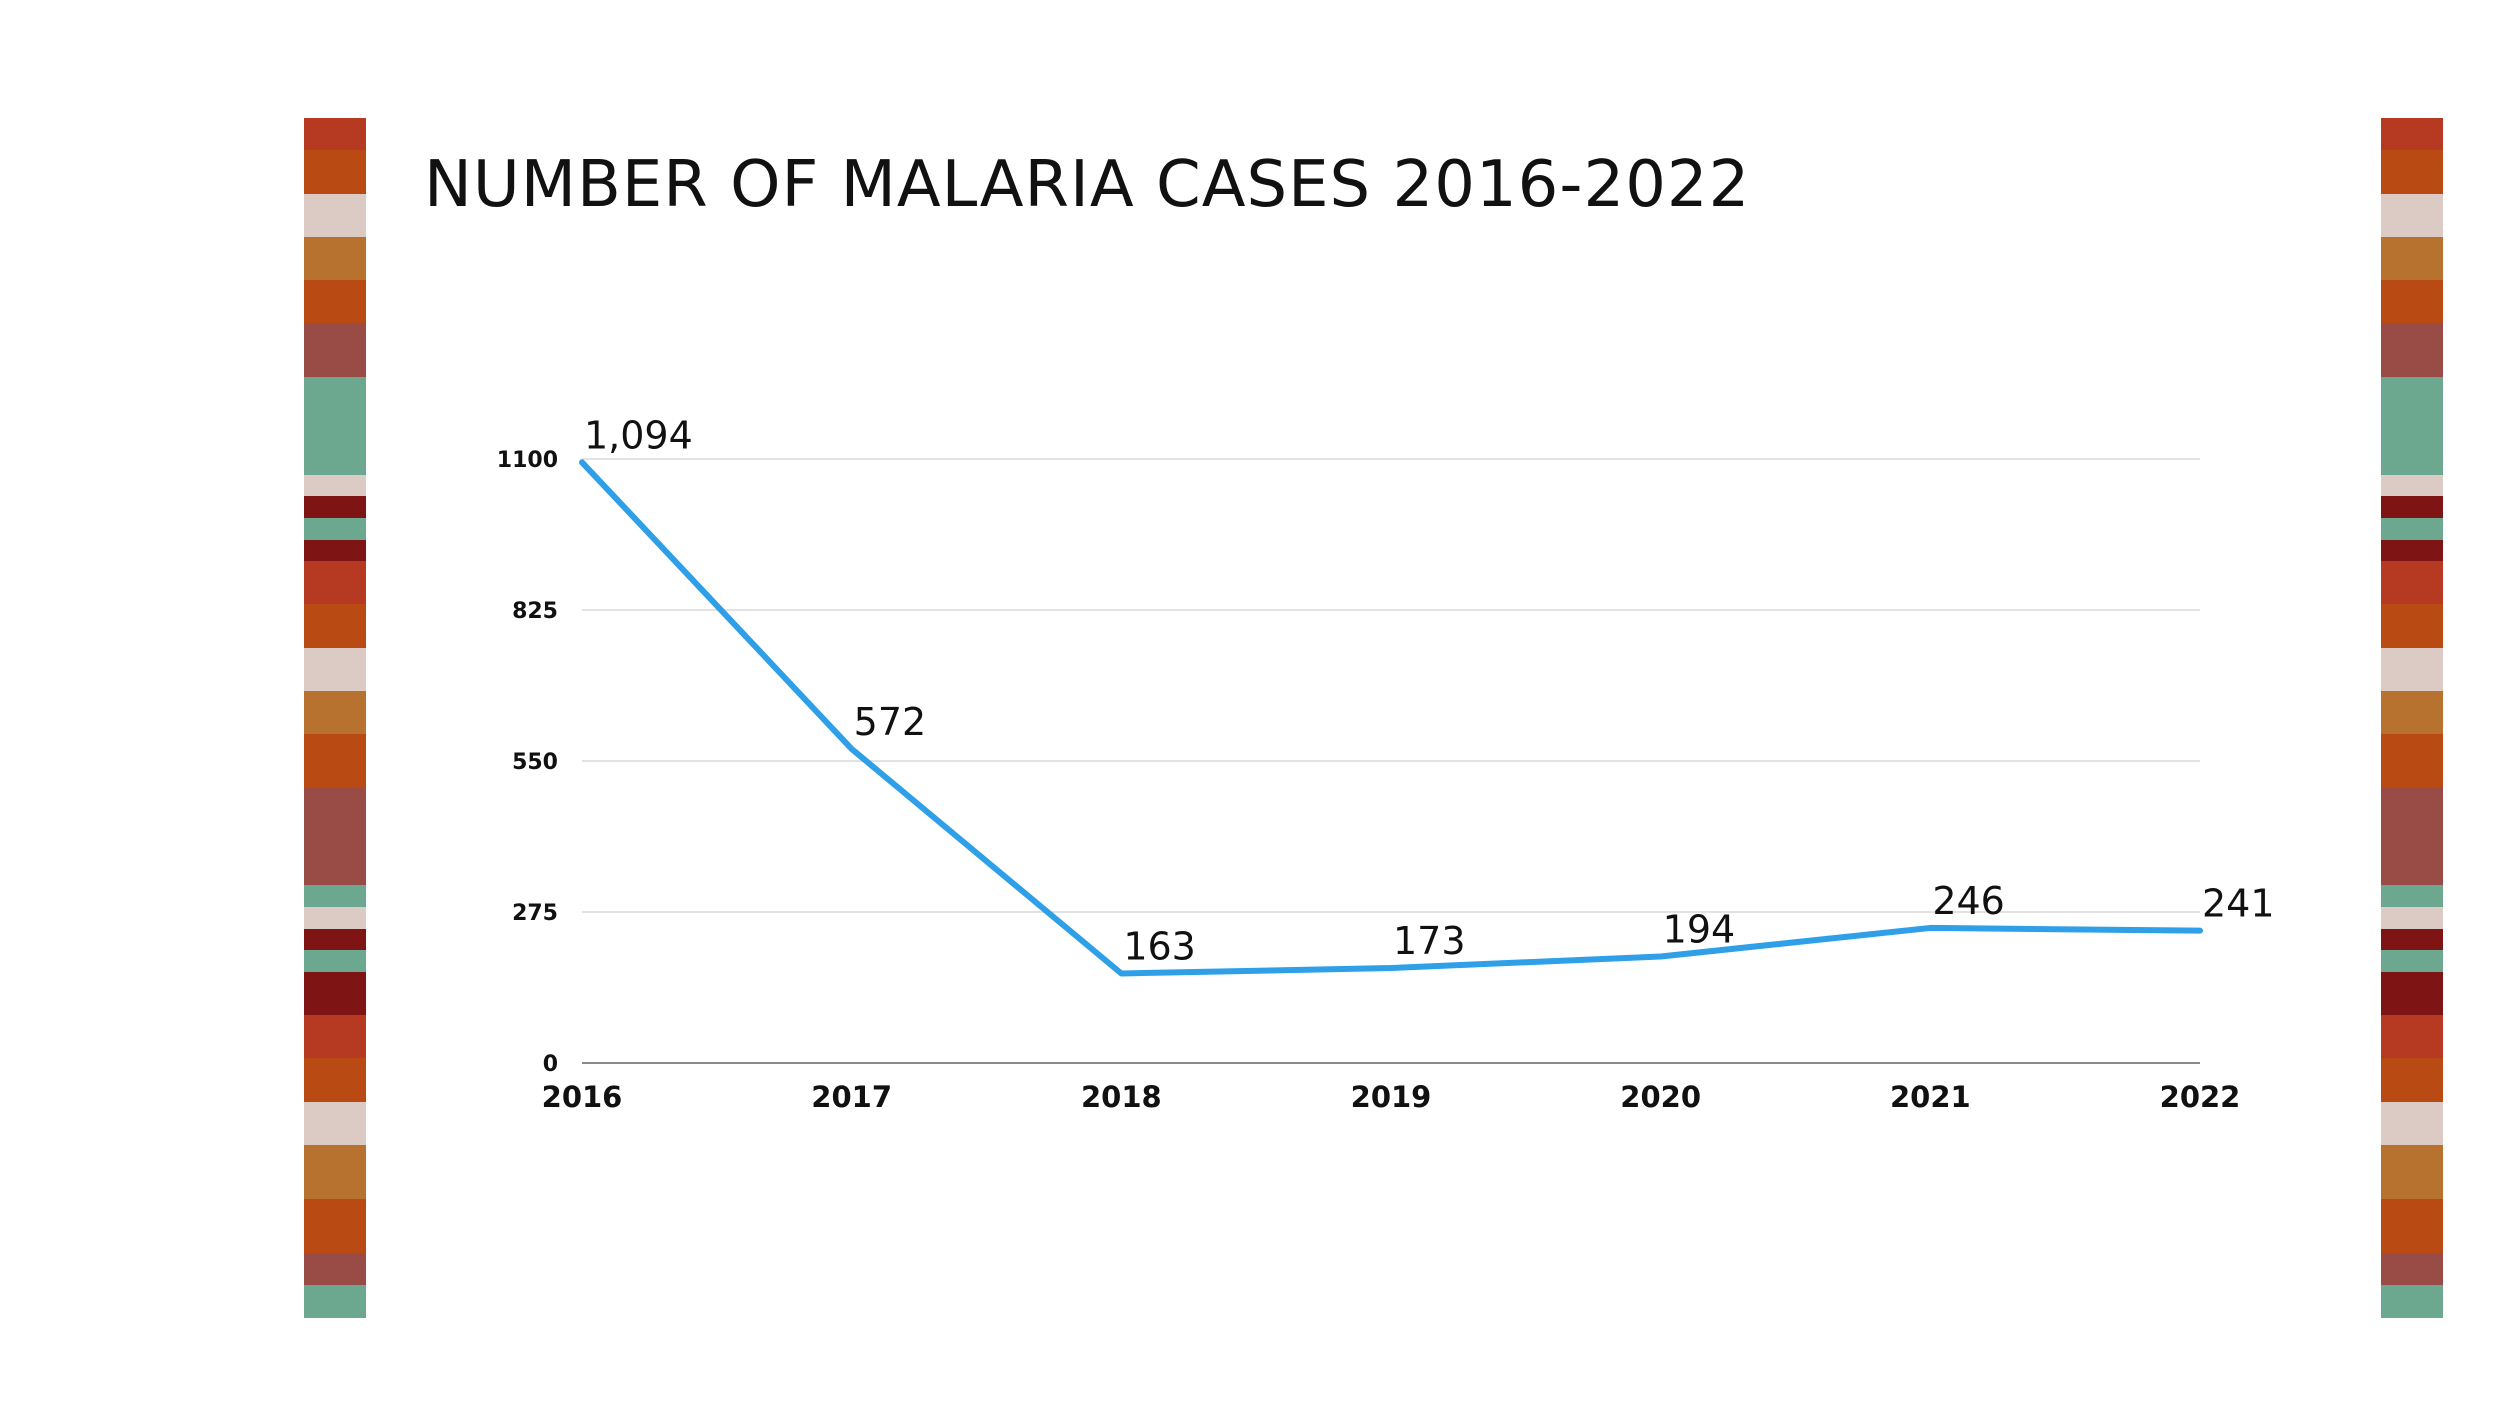 The height and width of the screenshot is (1406, 2500). Describe the element at coordinates (1968, 901) in the screenshot. I see `data-label: 246` at that location.